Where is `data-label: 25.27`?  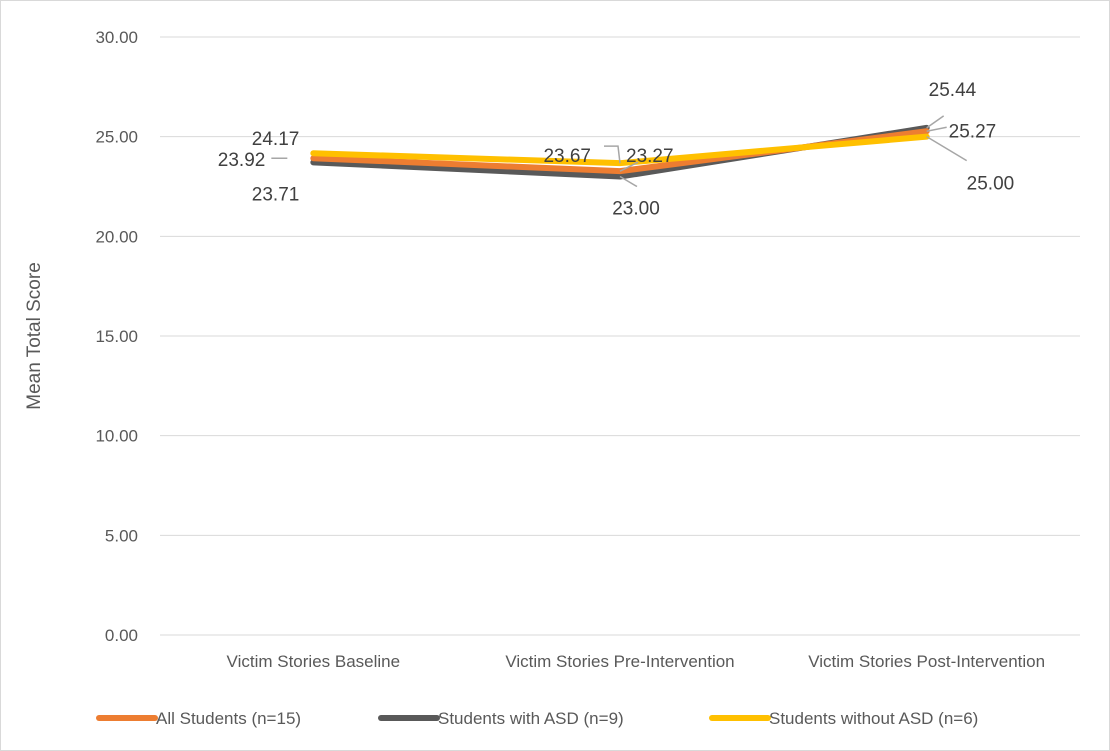
data-label: 25.27 is located at coordinates (973, 131).